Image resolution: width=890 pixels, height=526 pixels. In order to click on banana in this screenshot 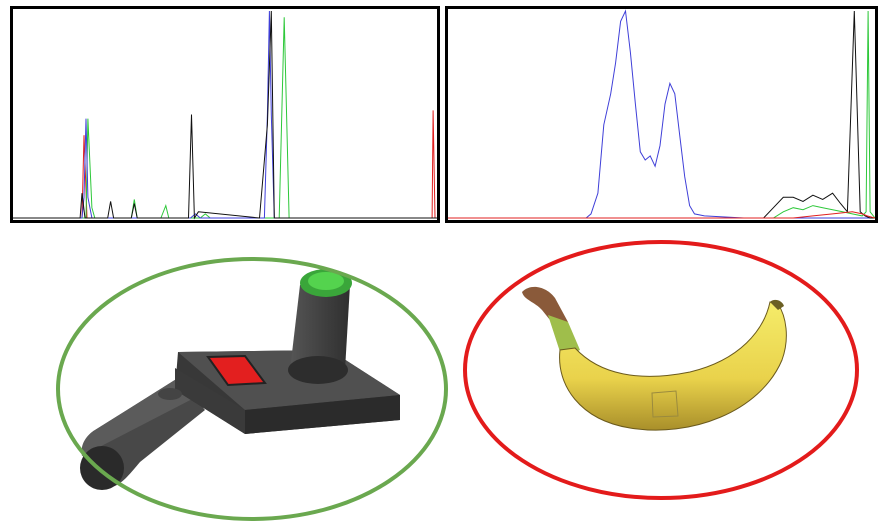, I will do `click(654, 358)`.